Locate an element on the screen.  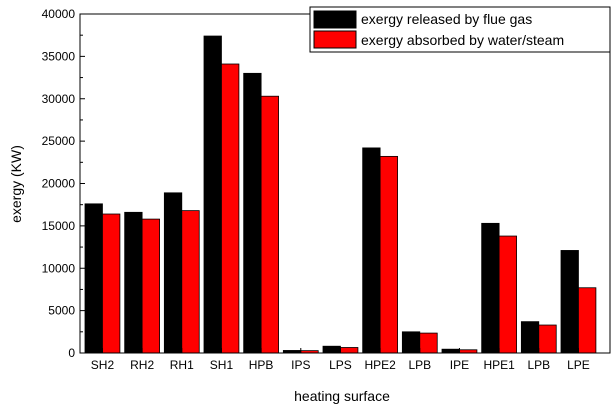
x-tick-label: RH2 is located at coordinates (142, 365).